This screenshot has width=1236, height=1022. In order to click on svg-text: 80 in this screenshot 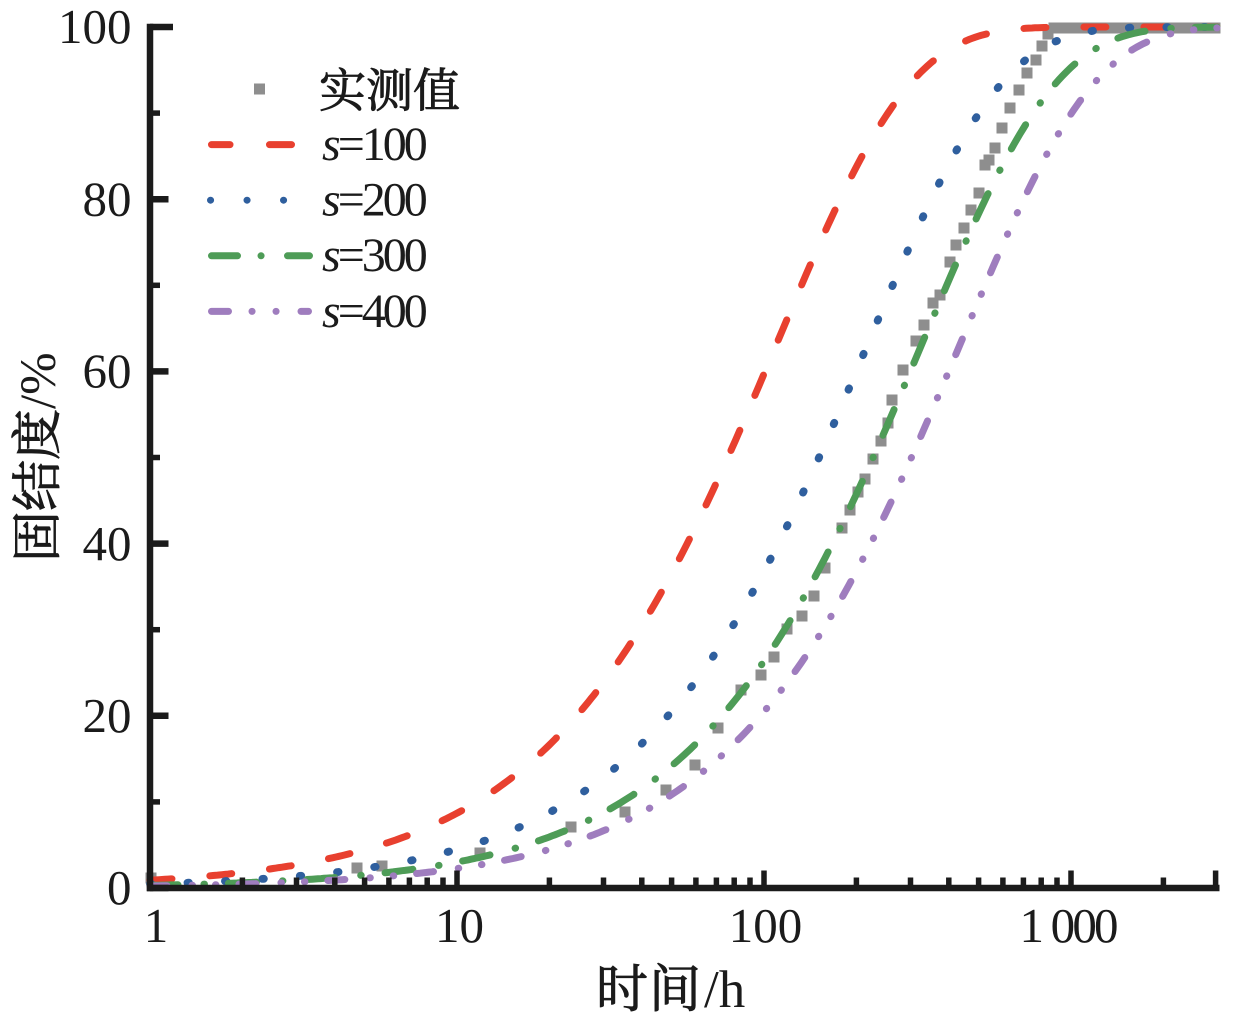, I will do `click(107, 198)`.